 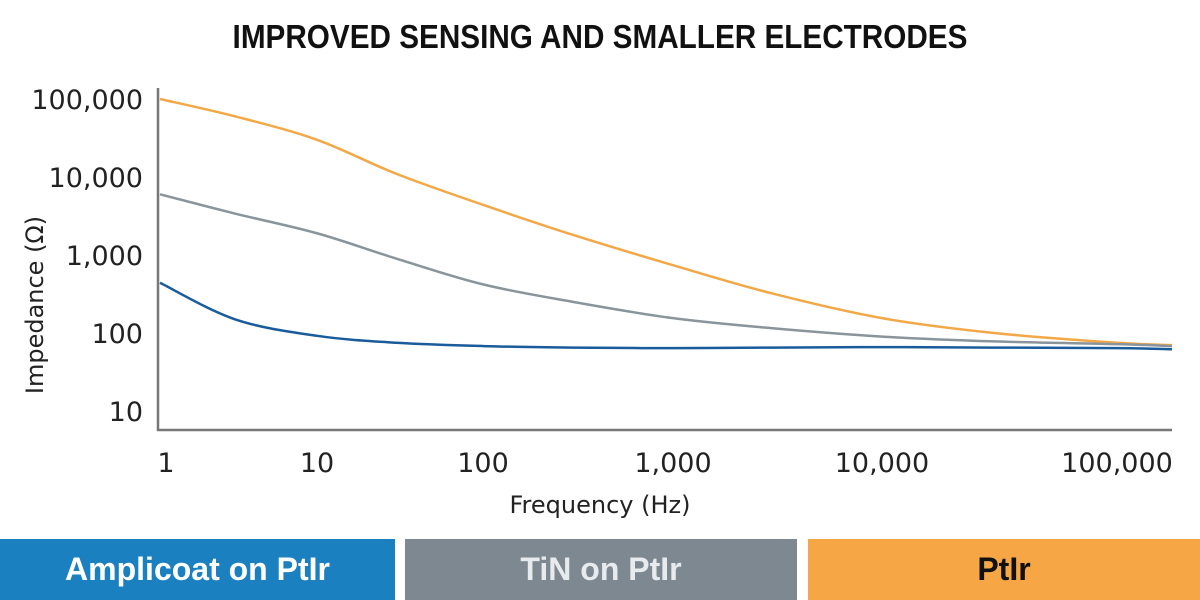 I want to click on legend-tin: TiN on PtIr, so click(x=601, y=569).